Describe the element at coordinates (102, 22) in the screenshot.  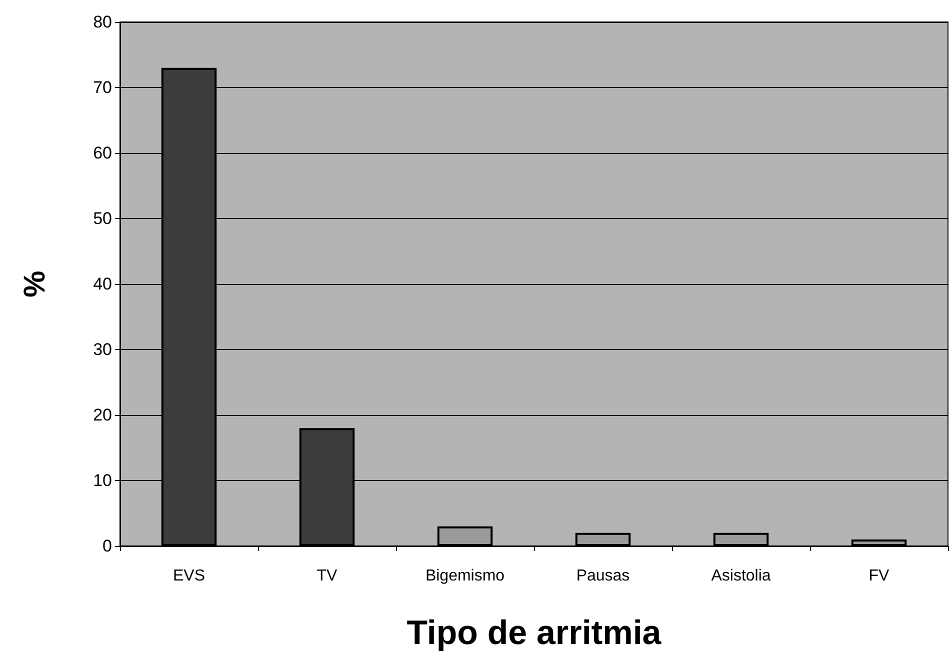
I see `y-tick-label: 80` at that location.